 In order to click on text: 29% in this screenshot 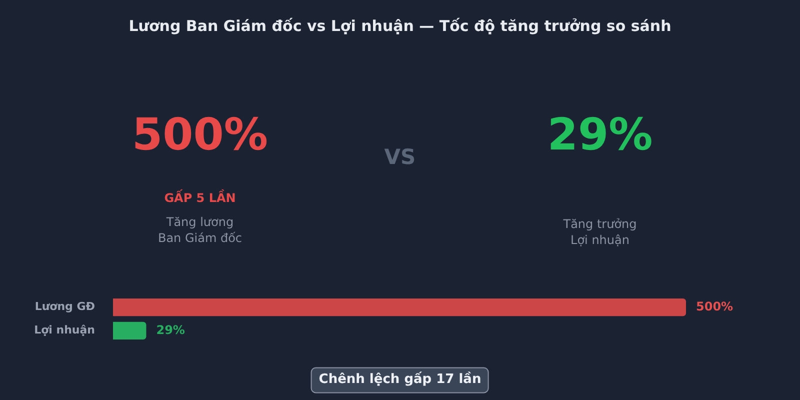, I will do `click(600, 135)`.